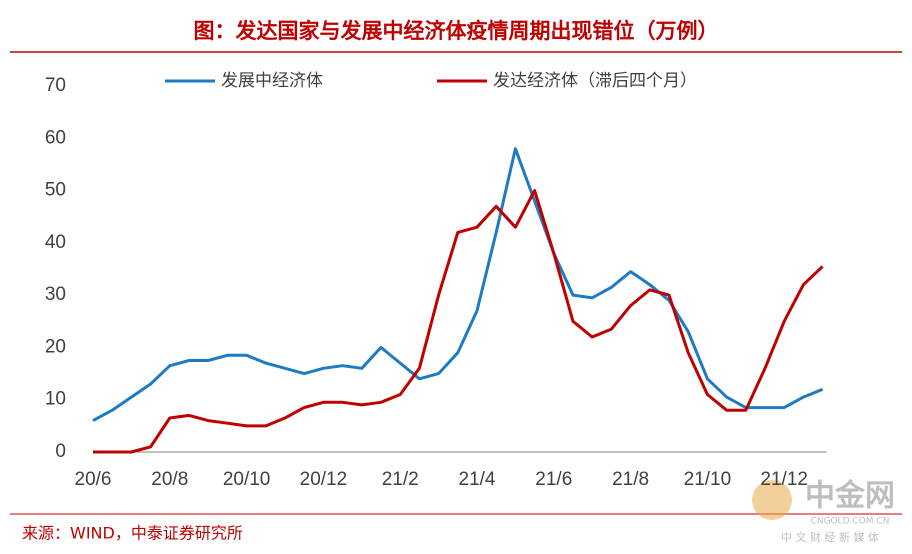 The width and height of the screenshot is (912, 554). Describe the element at coordinates (400, 479) in the screenshot. I see `x-tick-label: 21/2` at that location.